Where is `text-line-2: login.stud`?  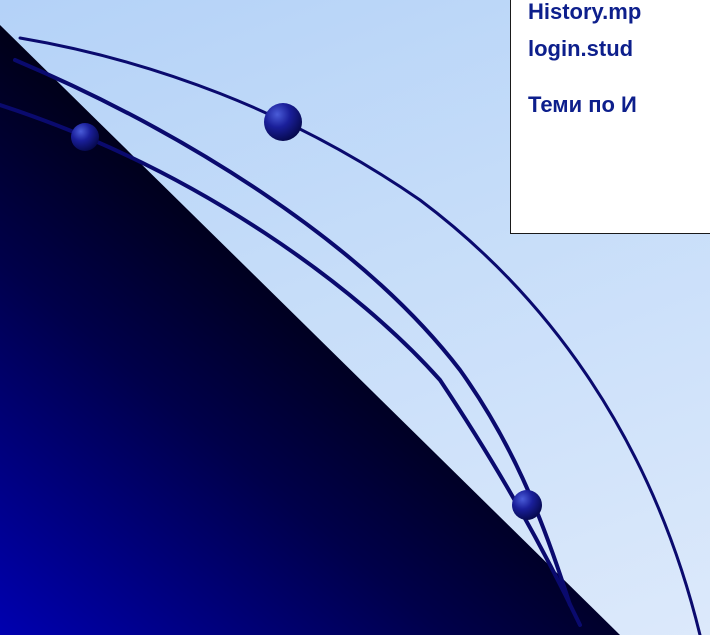
text-line-2: login.stud is located at coordinates (581, 48).